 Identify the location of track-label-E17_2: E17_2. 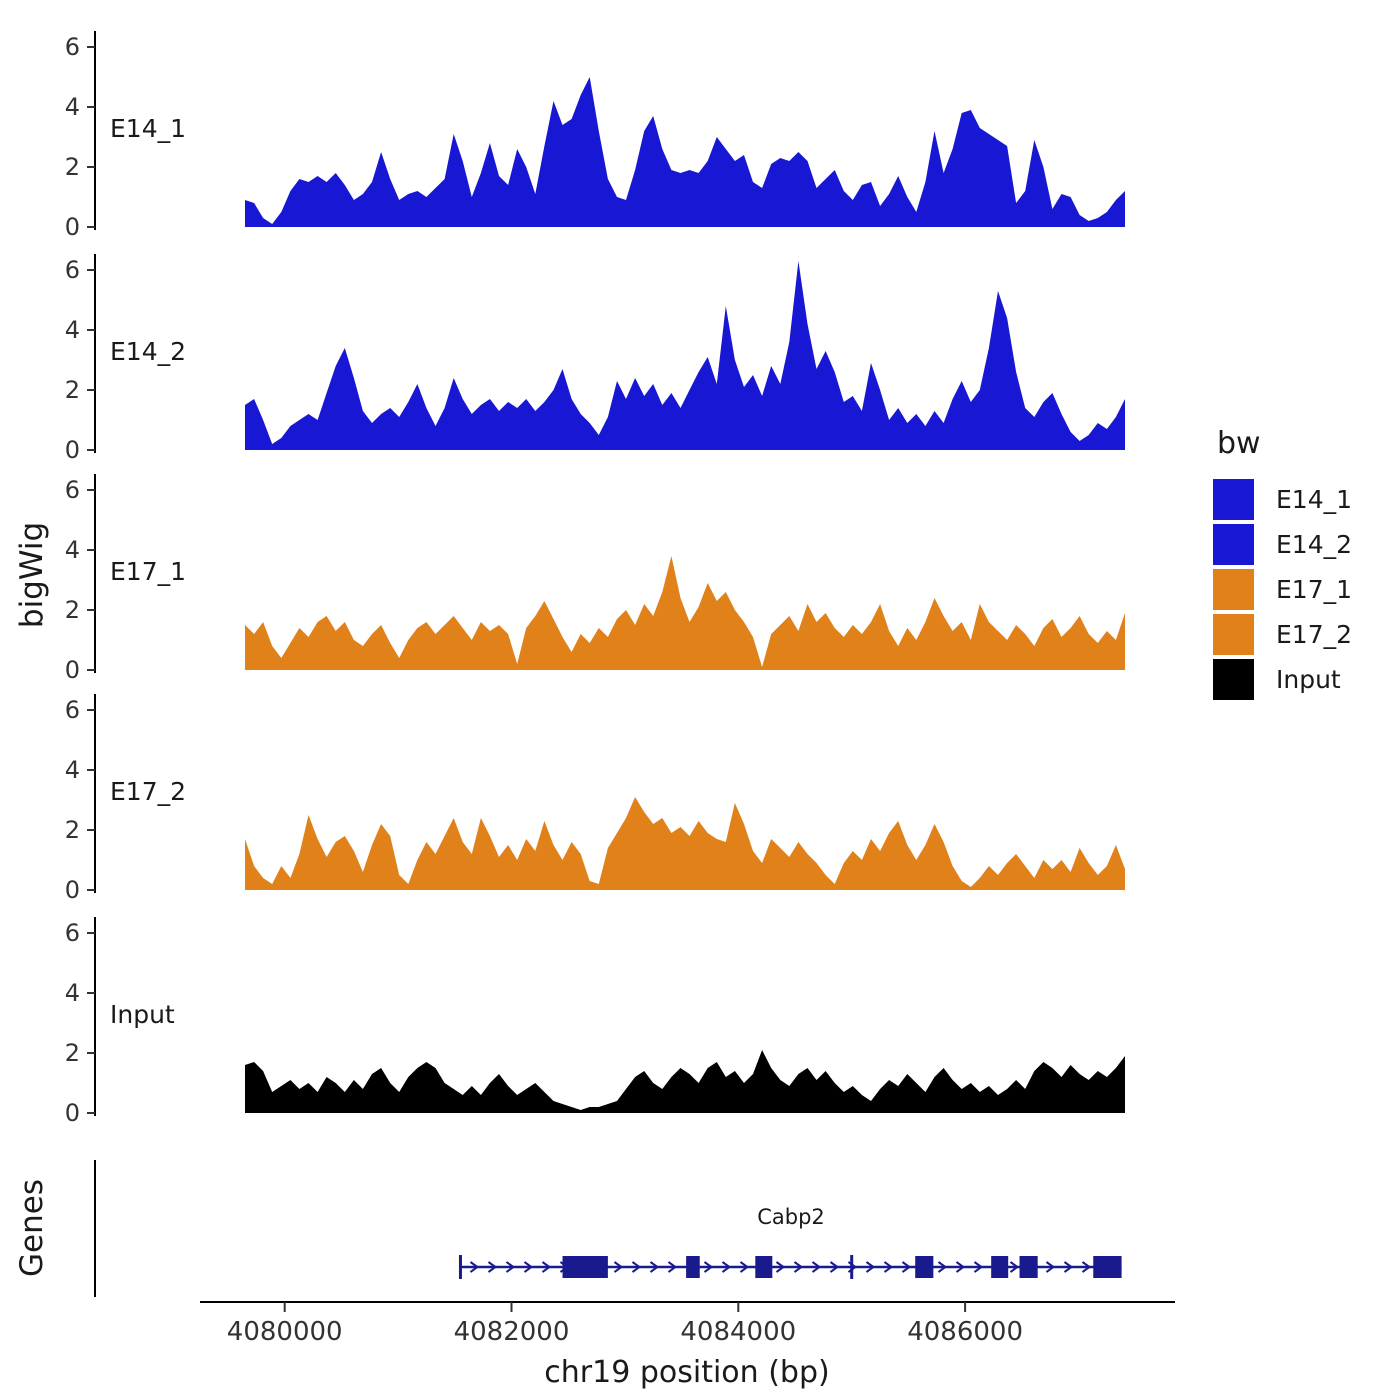
(148, 791).